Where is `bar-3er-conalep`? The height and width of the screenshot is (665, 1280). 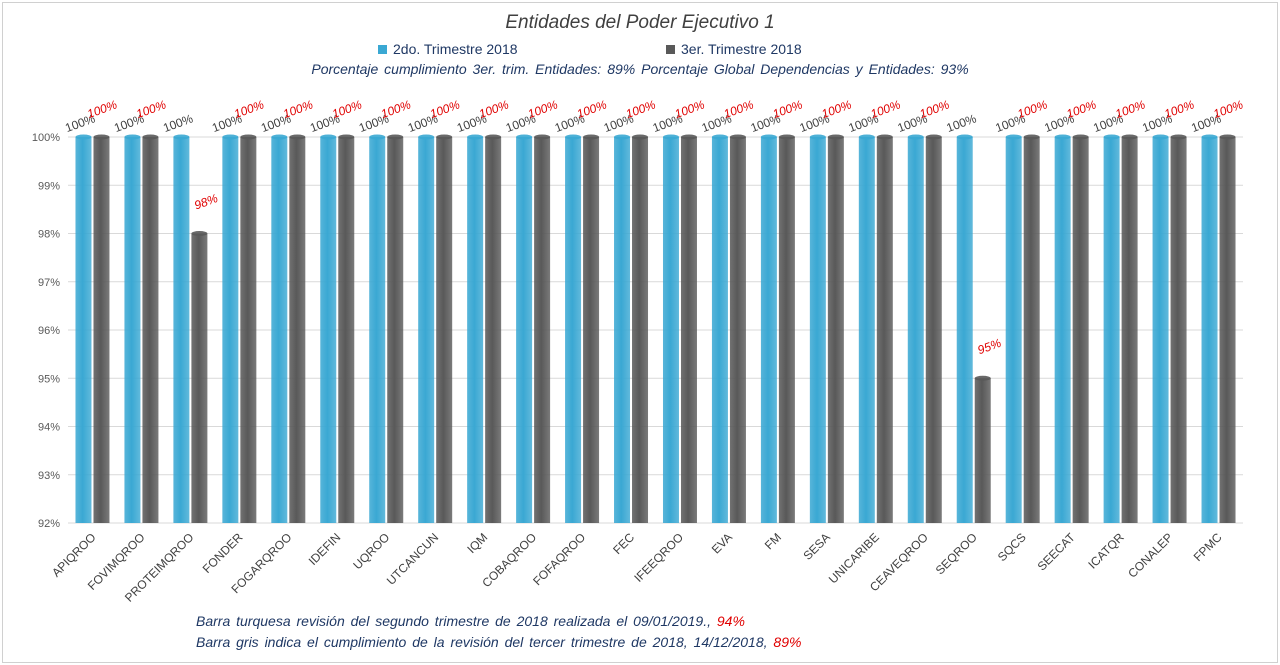
bar-3er-conalep is located at coordinates (1178, 330).